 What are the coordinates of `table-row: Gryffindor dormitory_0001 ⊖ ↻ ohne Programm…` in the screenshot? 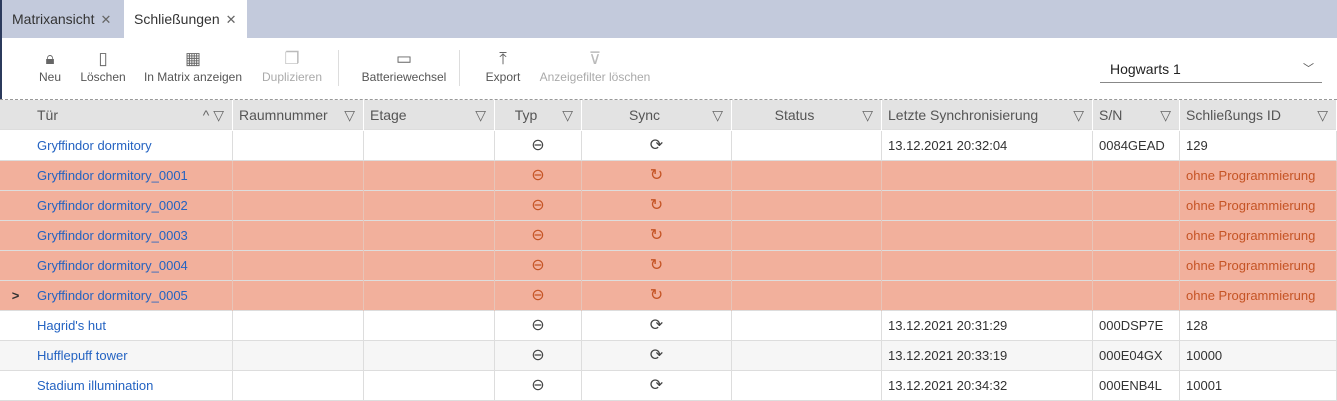 It's located at (668, 176).